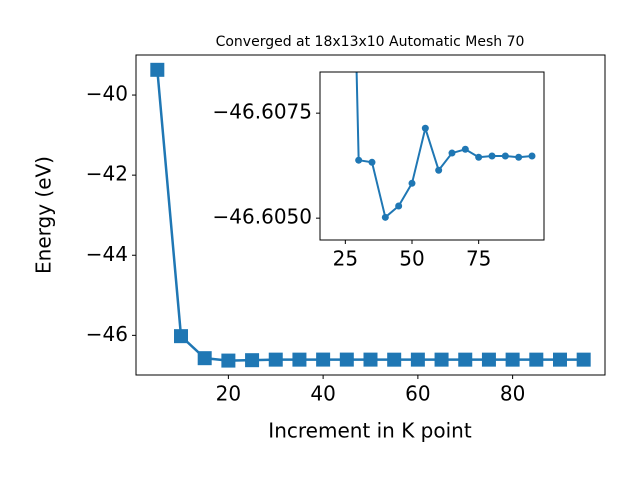  Describe the element at coordinates (107, 334) in the screenshot. I see `y-tick-label: −46` at that location.